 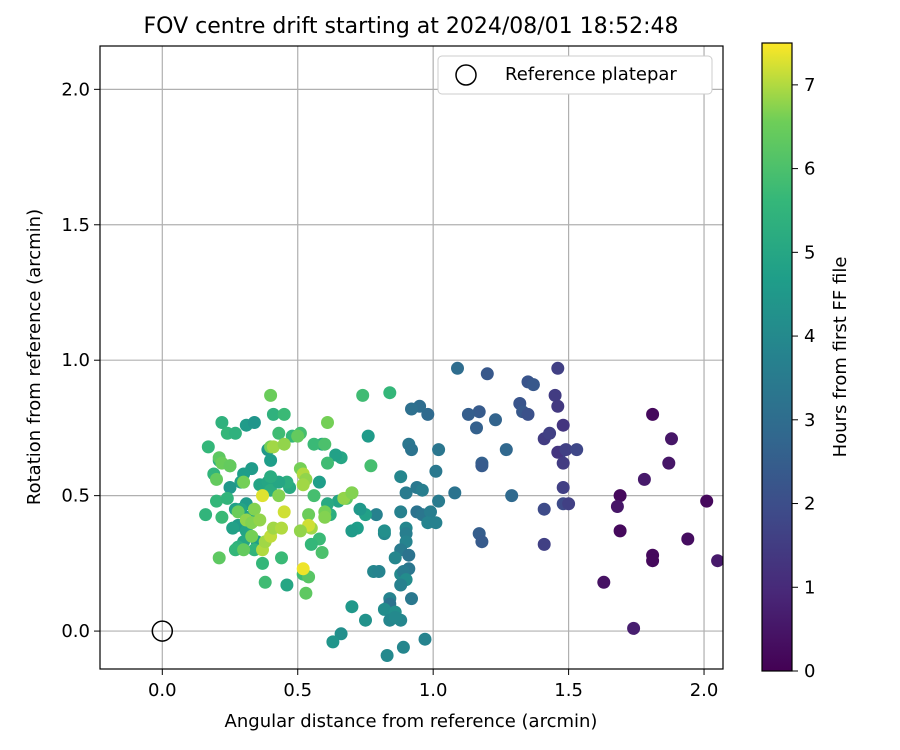 What do you see at coordinates (411, 721) in the screenshot?
I see `x-axis-label: Angular distance from reference (arcmin)` at bounding box center [411, 721].